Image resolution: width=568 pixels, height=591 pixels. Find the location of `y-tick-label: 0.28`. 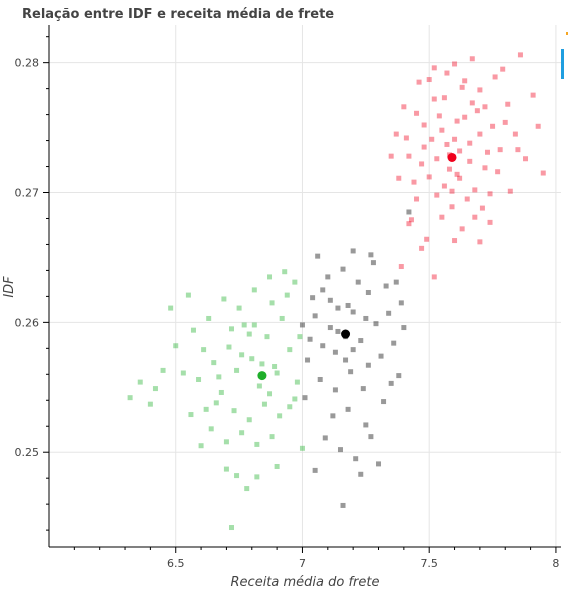

y-tick-label: 0.28 is located at coordinates (27, 63).